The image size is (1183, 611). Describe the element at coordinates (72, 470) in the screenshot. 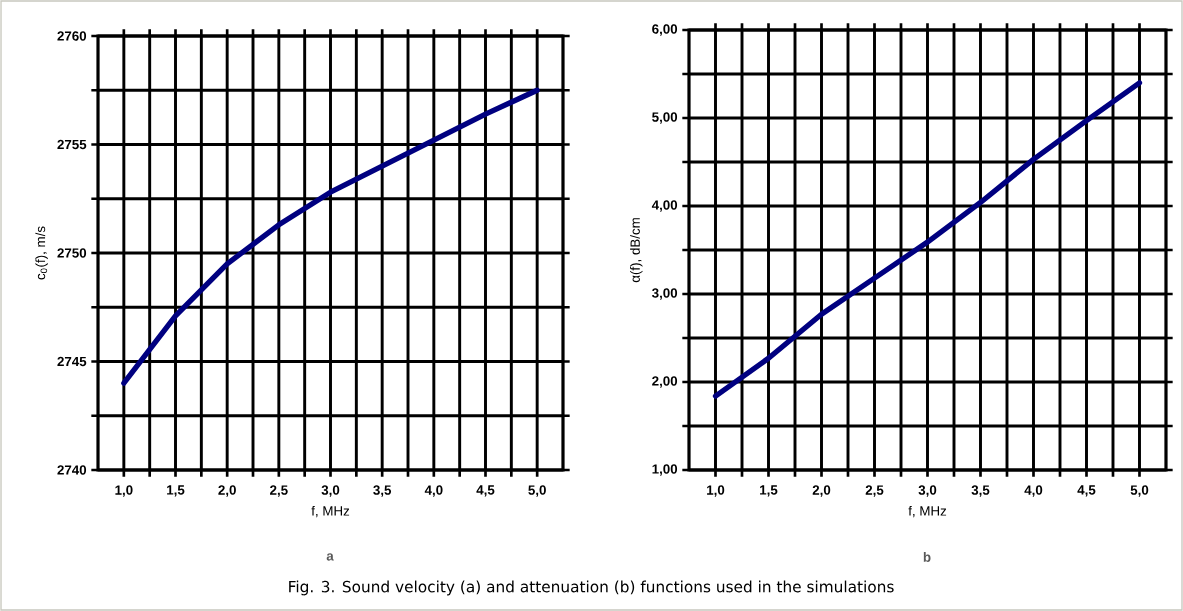

I see `y-tick-label: 2740` at that location.